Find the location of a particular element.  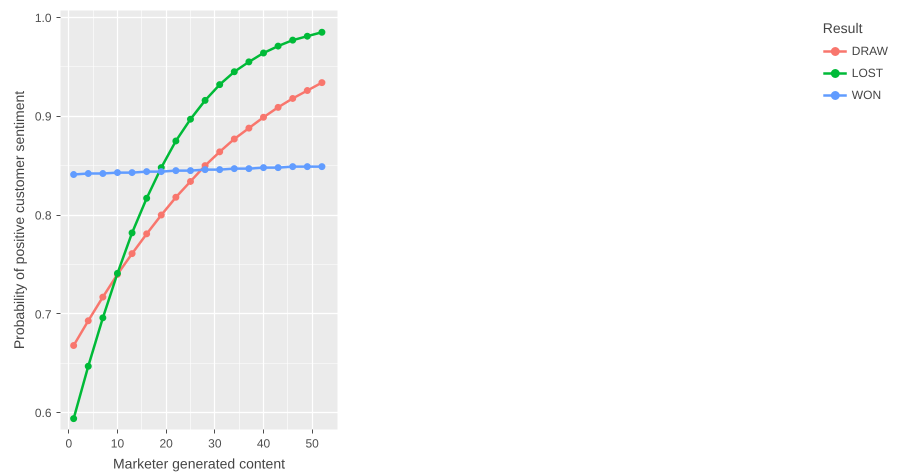

y-tick-label: 1.0 is located at coordinates (43, 17).